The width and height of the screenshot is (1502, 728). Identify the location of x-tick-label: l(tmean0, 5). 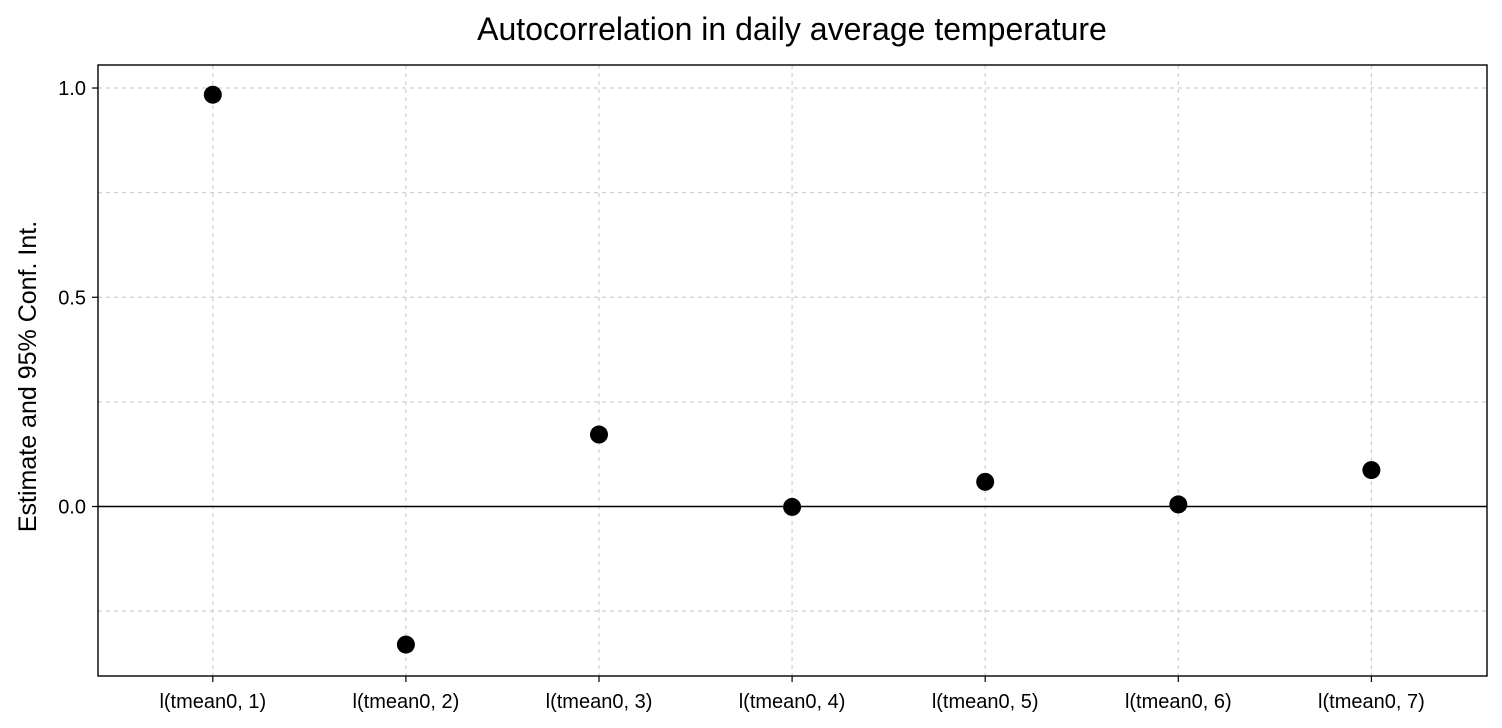
(985, 702).